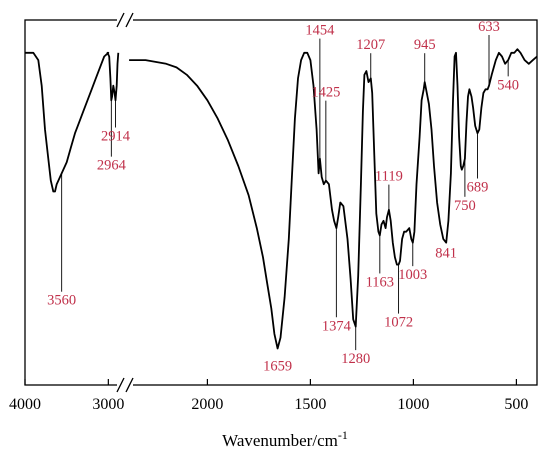 This screenshot has width=550, height=455. What do you see at coordinates (320, 31) in the screenshot?
I see `peak-label-1454: 1454` at bounding box center [320, 31].